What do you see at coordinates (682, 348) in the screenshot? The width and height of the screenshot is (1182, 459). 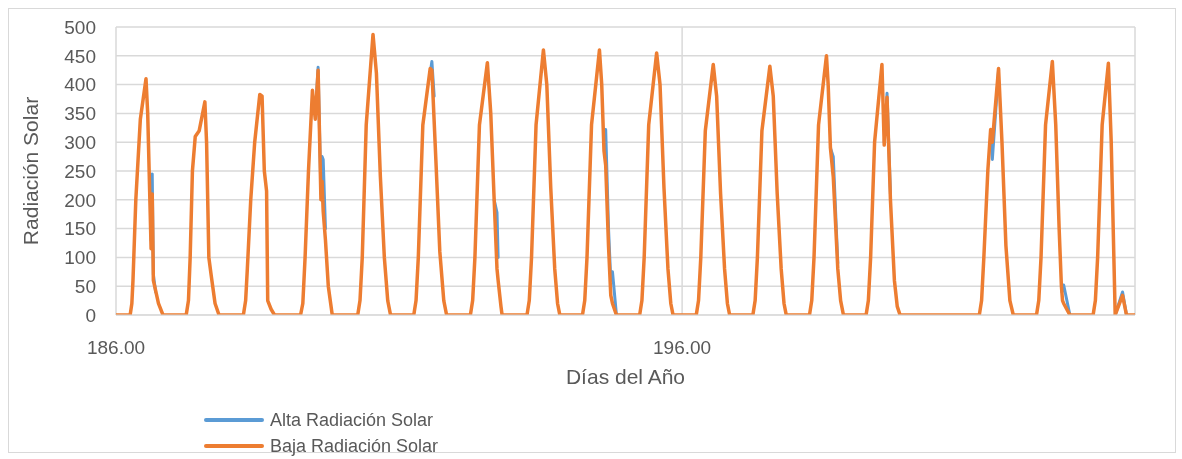 I see `x-tick-label: 196.00` at bounding box center [682, 348].